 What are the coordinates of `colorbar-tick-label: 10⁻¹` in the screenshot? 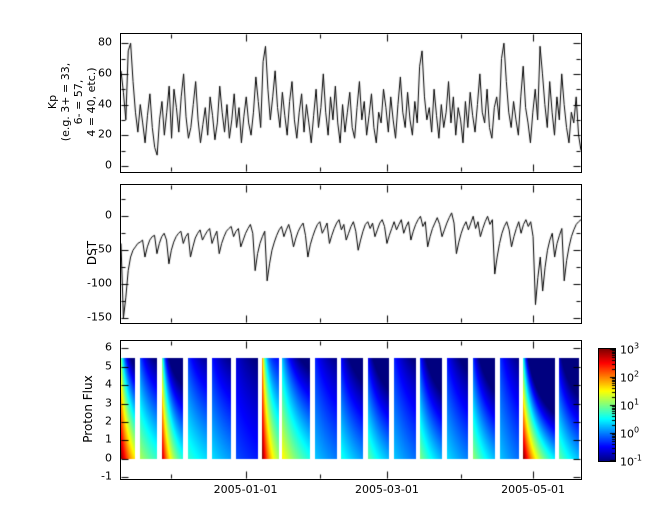 It's located at (631, 461).